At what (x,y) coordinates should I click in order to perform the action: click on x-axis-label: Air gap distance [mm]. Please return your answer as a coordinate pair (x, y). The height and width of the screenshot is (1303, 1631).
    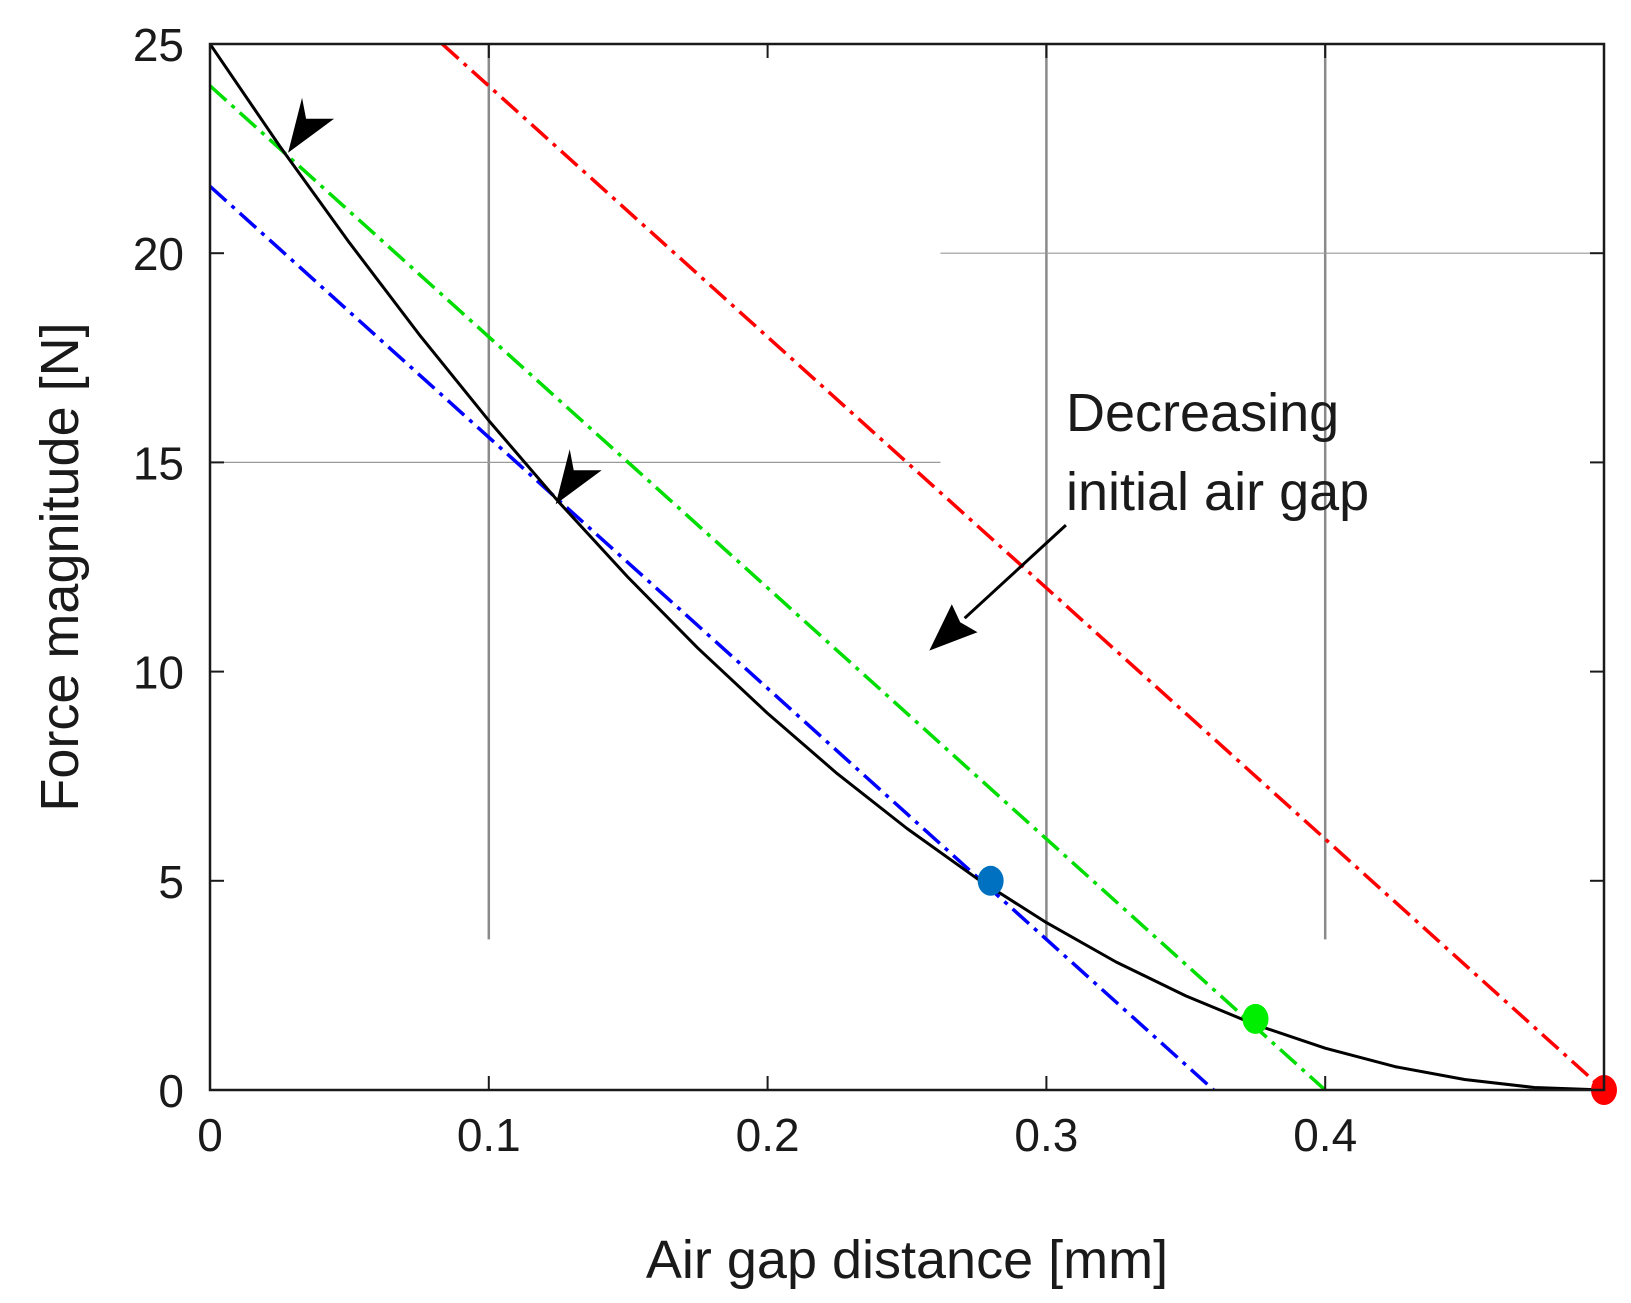
    Looking at the image, I should click on (907, 1260).